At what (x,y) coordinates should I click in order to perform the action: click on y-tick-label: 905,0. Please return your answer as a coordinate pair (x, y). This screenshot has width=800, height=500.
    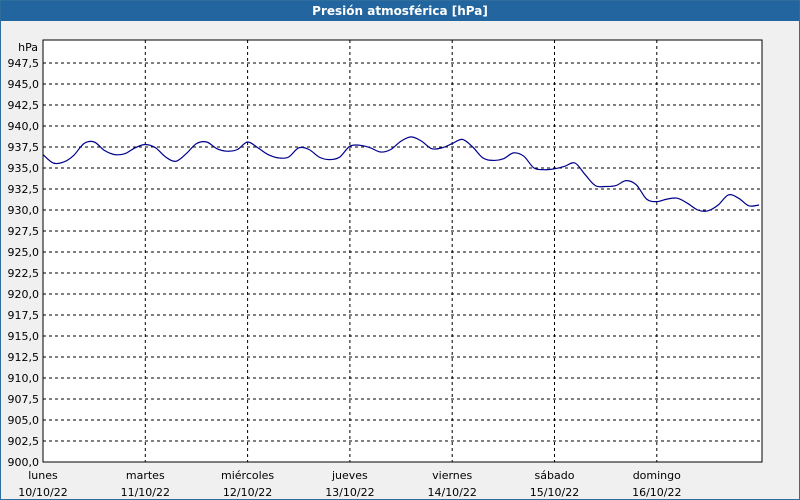
    Looking at the image, I should click on (24, 420).